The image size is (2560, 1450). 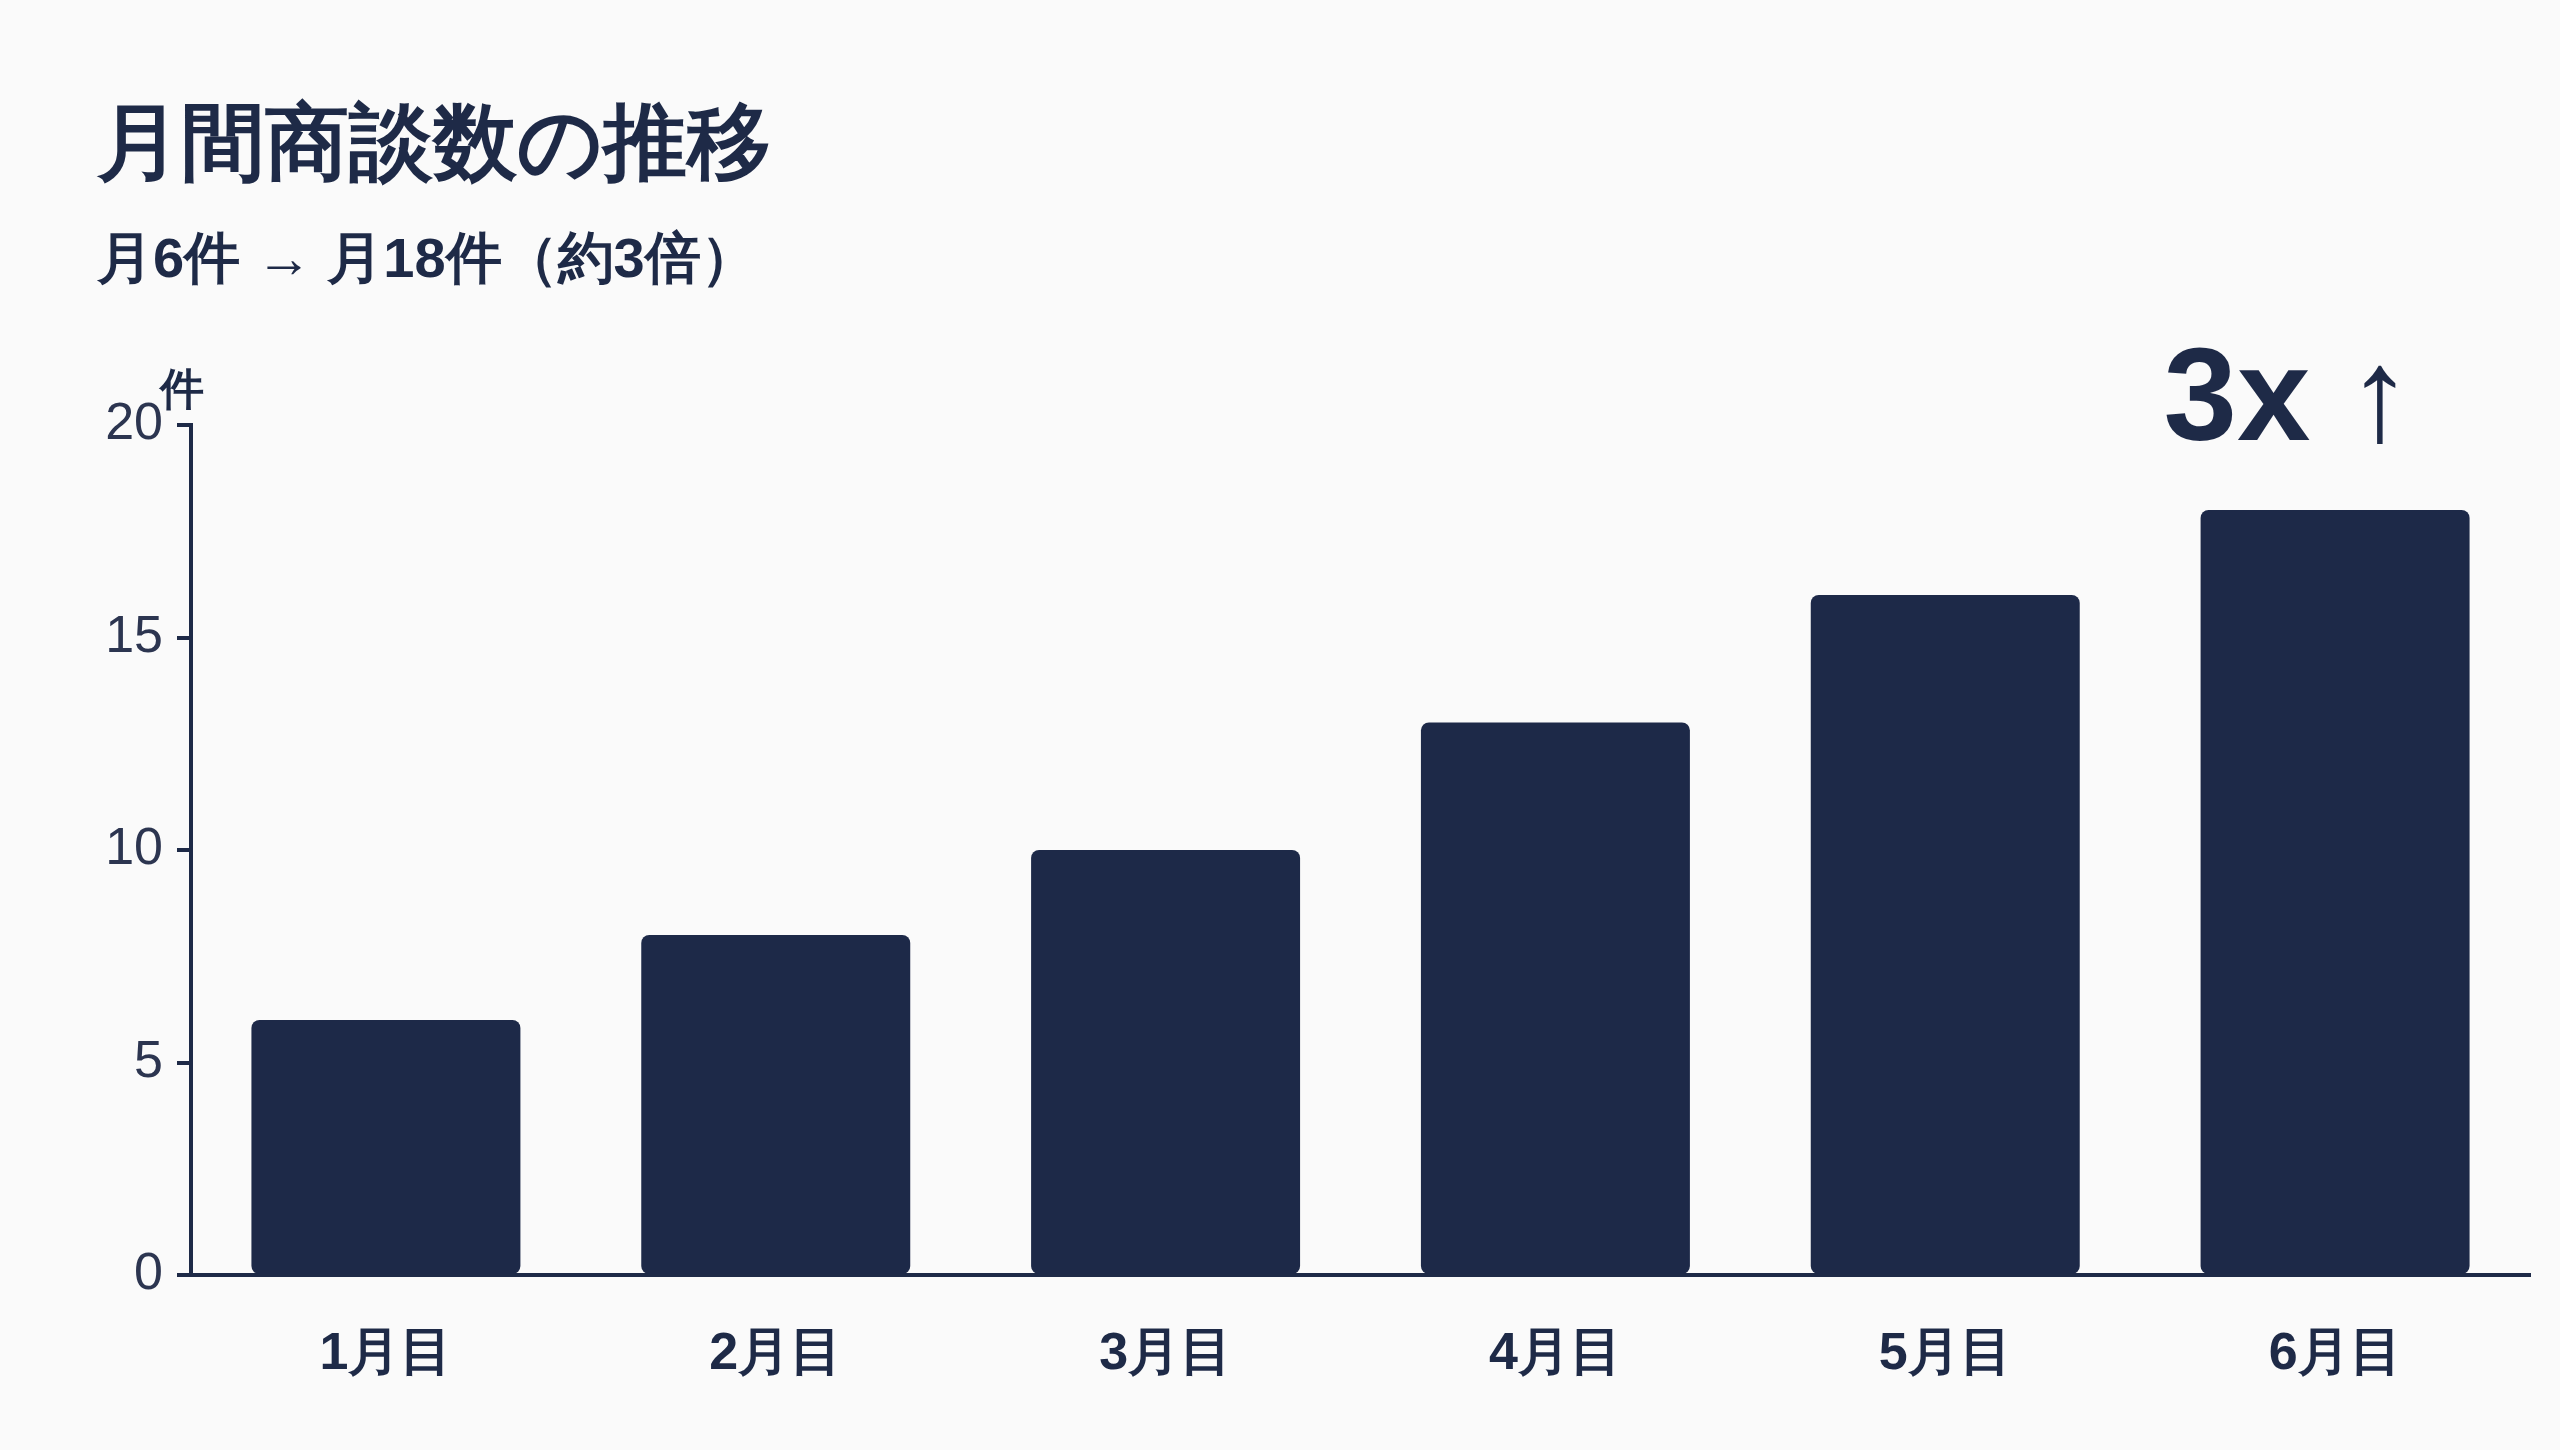 I want to click on y-tick-label: 0, so click(x=148, y=1271).